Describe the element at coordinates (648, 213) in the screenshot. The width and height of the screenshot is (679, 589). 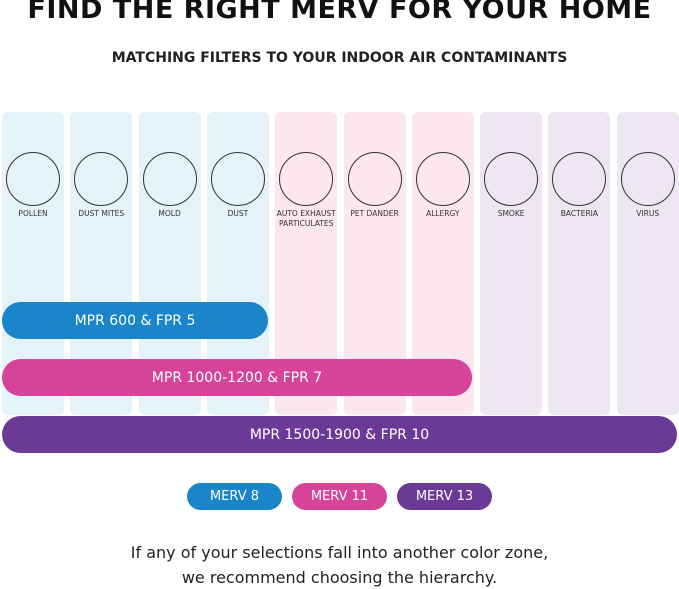
I see `contaminant-label: VIRUS` at that location.